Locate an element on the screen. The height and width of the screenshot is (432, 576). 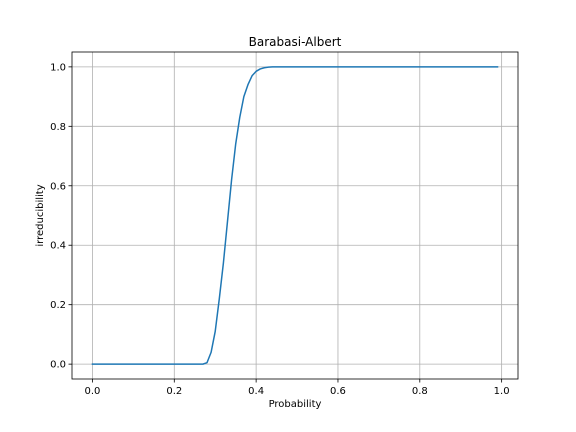
x-tick-label: 1.0 is located at coordinates (502, 391).